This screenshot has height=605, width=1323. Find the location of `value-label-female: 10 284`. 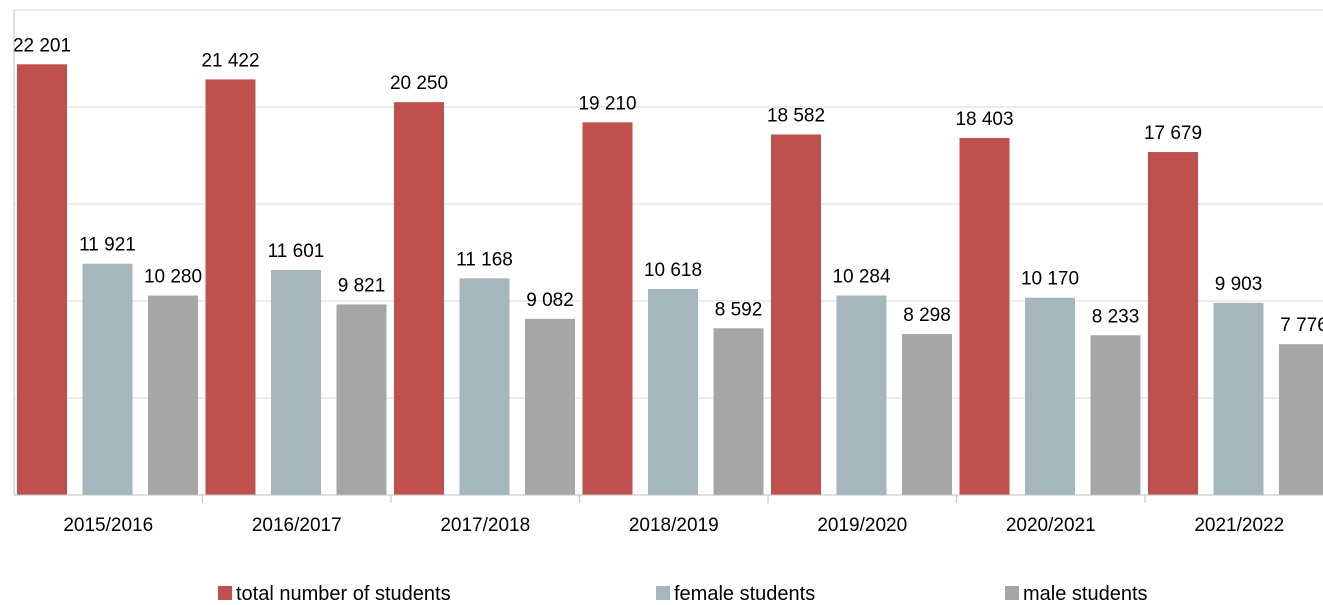

value-label-female: 10 284 is located at coordinates (861, 276).